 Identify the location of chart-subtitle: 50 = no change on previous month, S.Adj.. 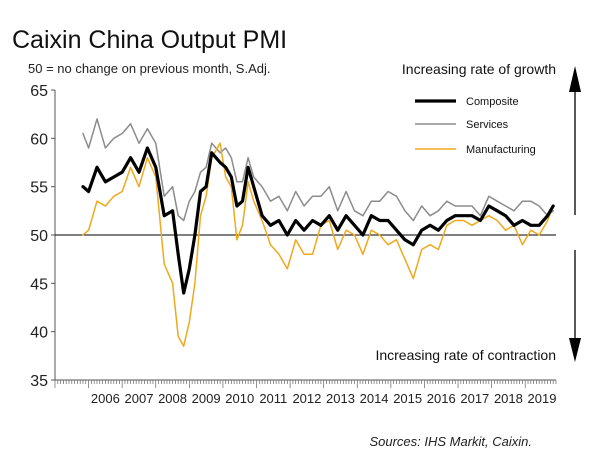
(149, 68).